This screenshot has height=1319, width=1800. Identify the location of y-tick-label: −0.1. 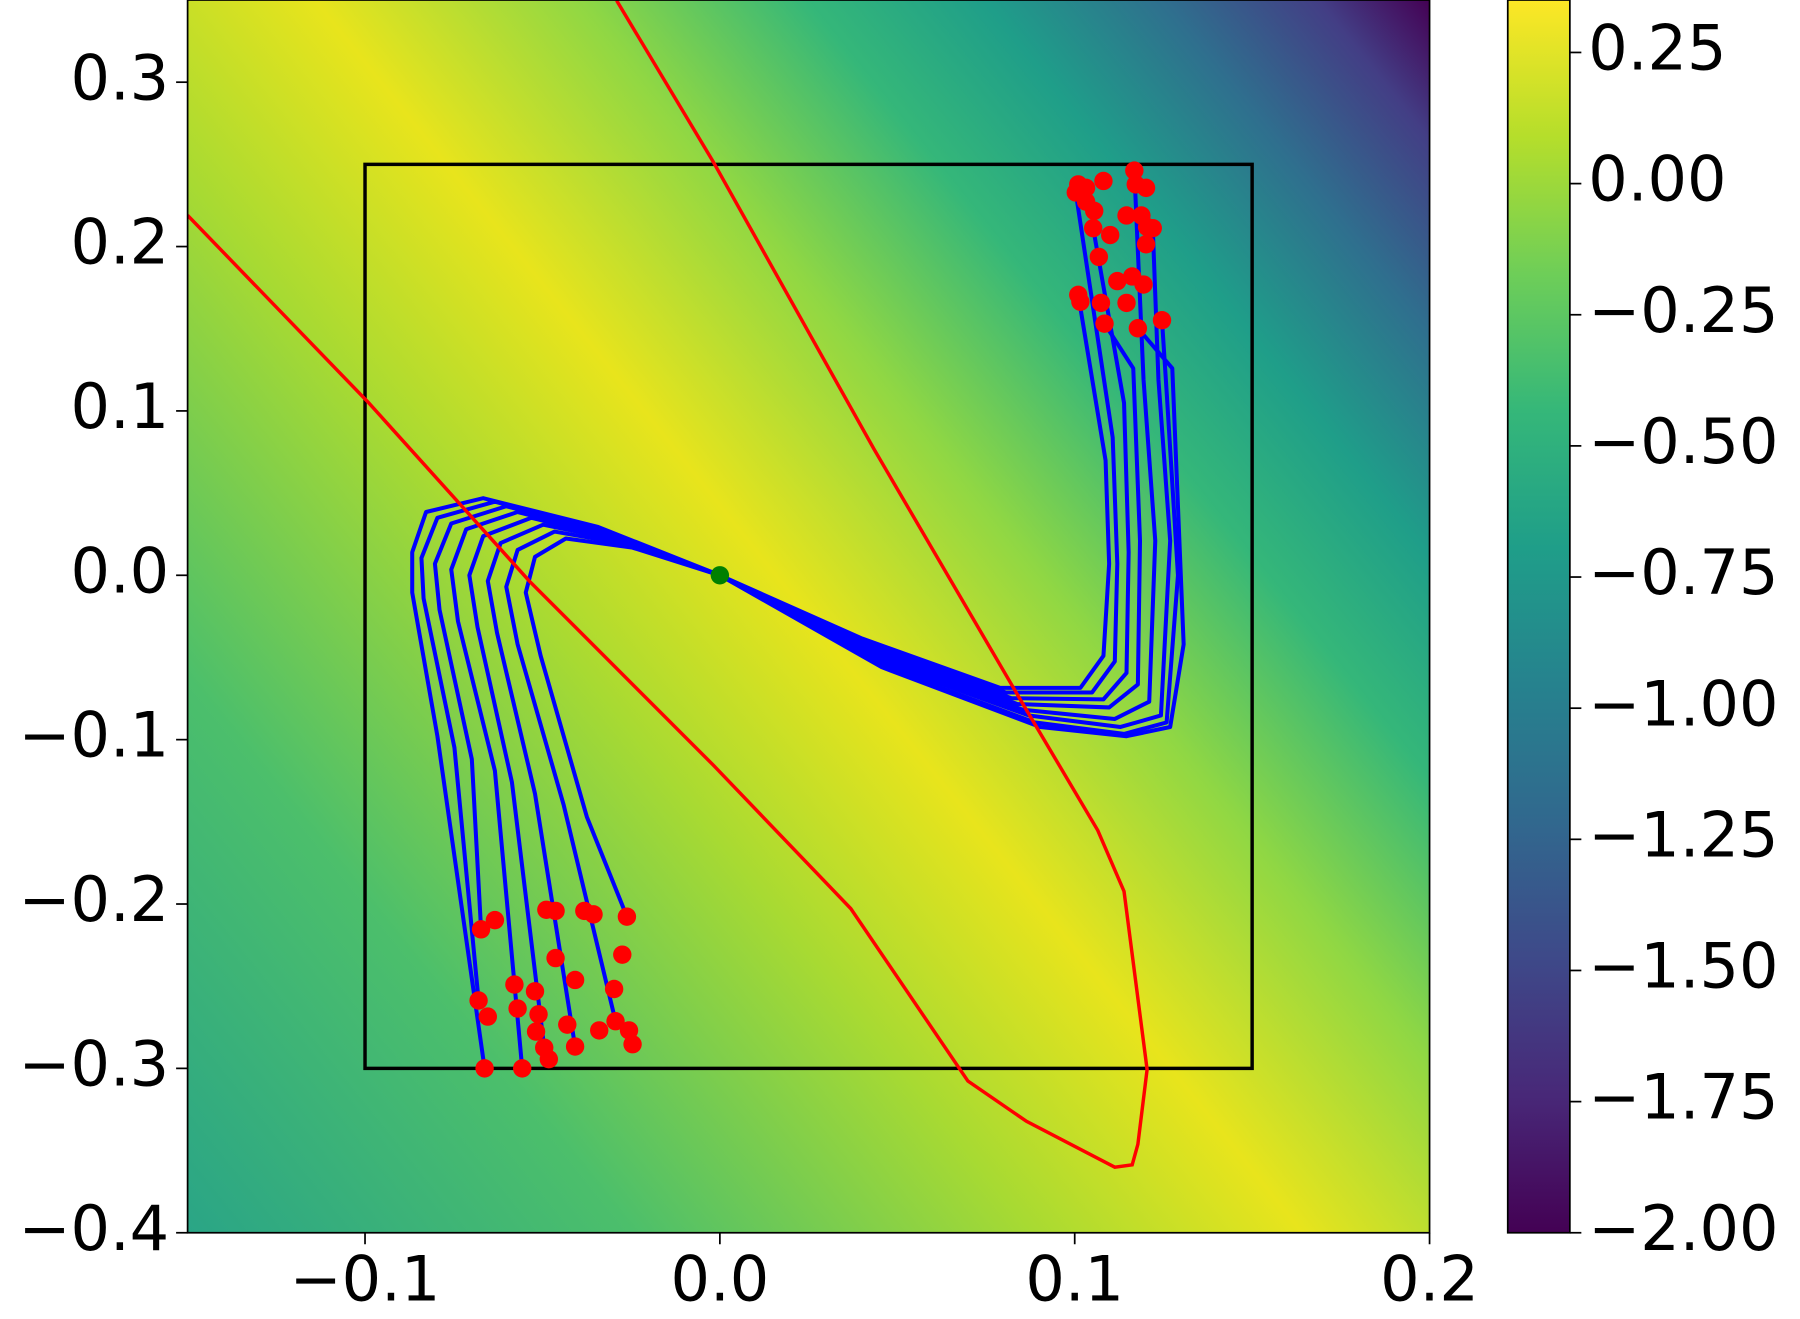
(93, 735).